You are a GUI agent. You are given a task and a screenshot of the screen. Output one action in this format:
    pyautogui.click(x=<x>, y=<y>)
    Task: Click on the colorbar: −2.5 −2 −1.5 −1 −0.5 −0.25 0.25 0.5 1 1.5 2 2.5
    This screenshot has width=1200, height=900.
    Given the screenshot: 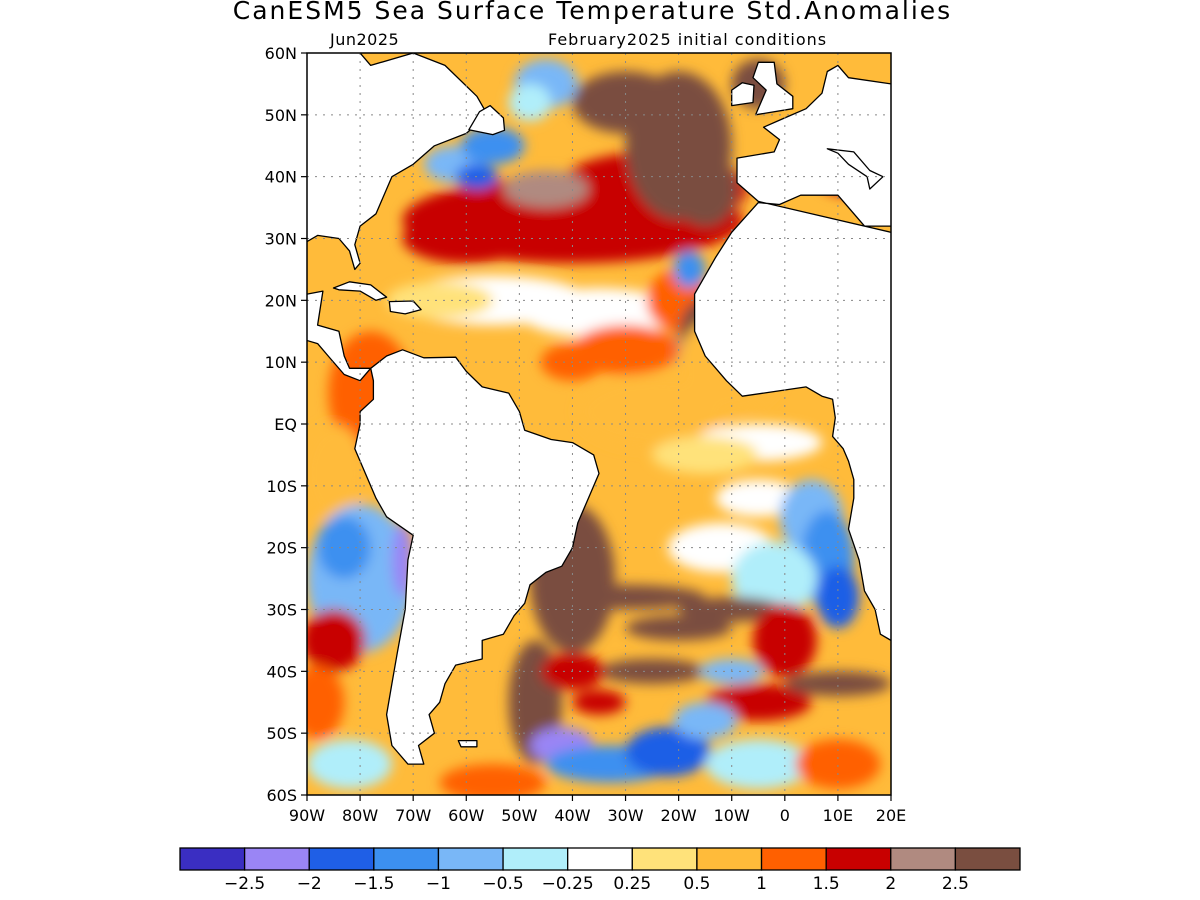 What is the action you would take?
    pyautogui.click(x=600, y=870)
    